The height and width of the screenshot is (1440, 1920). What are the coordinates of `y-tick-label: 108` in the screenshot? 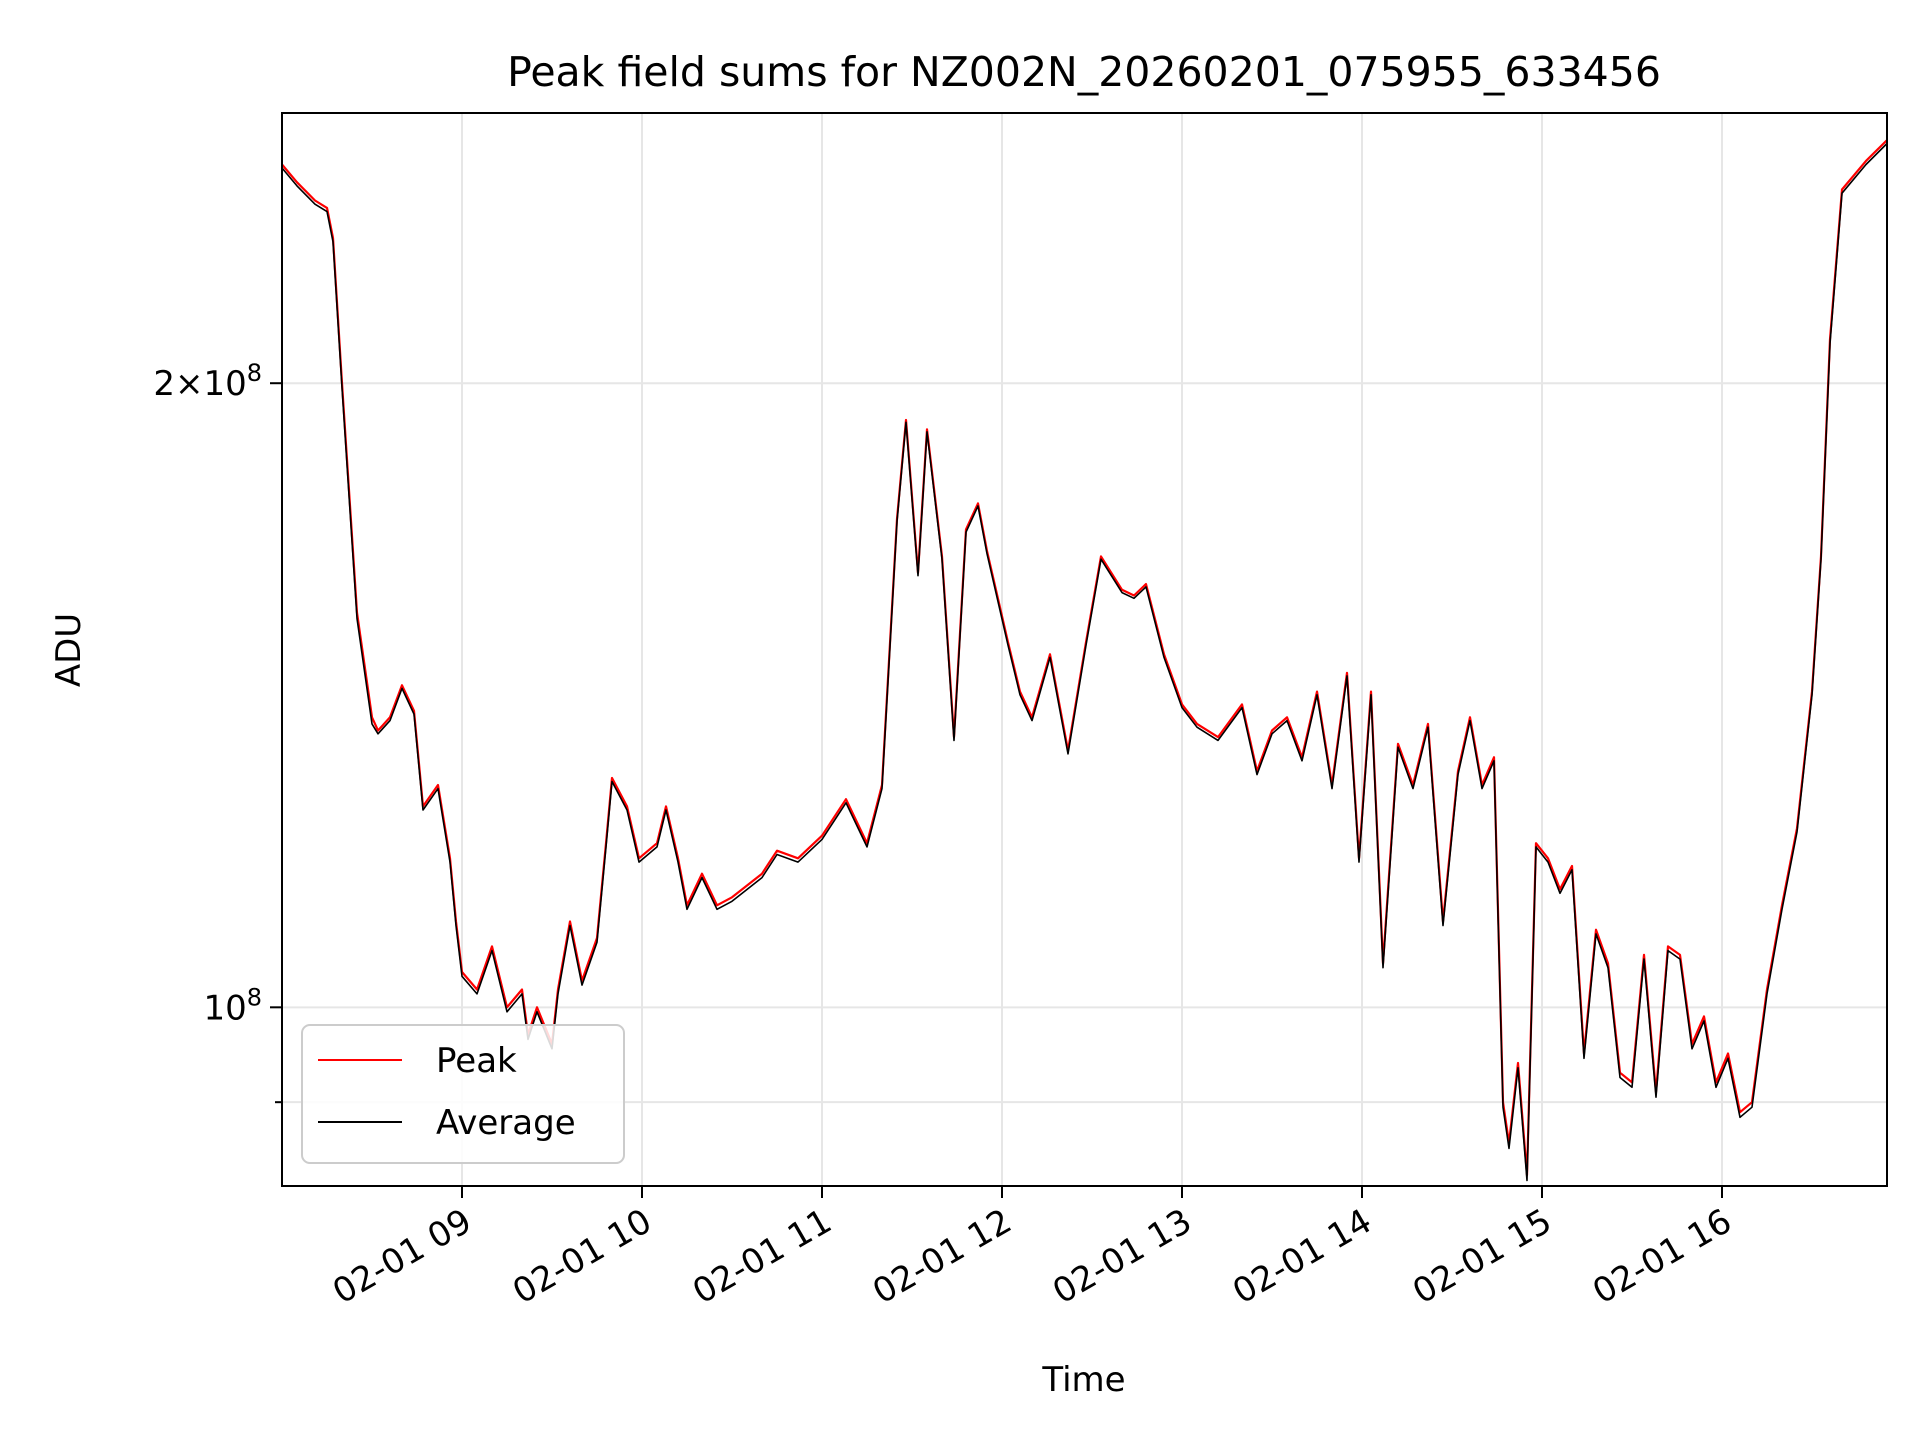 It's located at (232, 1005).